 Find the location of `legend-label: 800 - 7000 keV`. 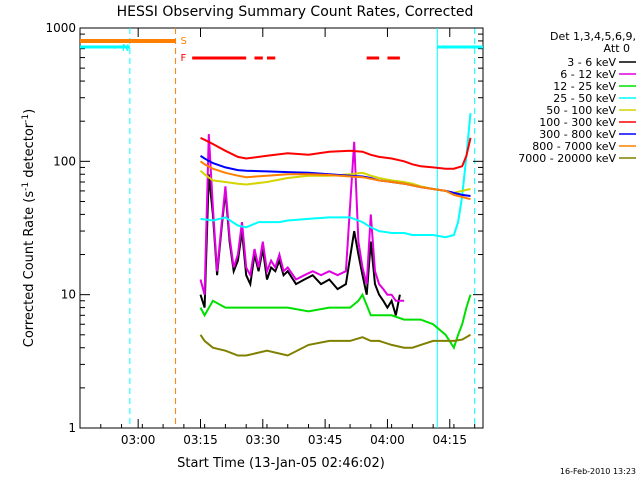

legend-label: 800 - 7000 keV is located at coordinates (574, 146).